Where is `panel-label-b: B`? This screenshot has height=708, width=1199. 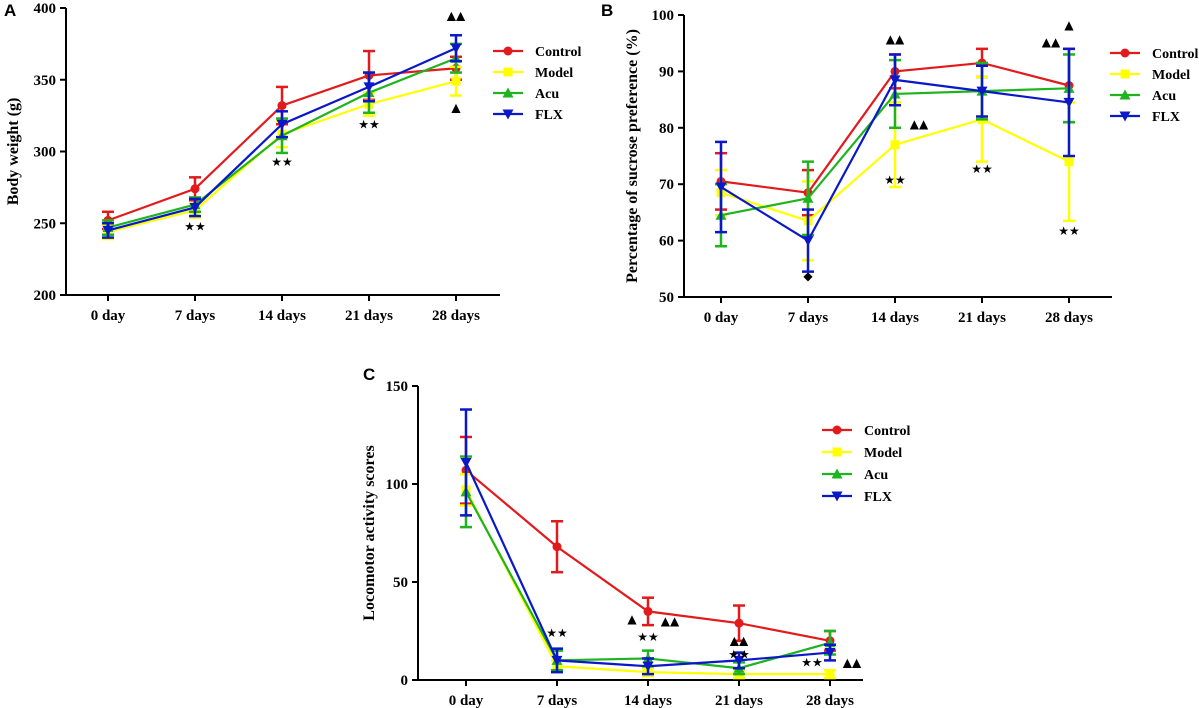 panel-label-b: B is located at coordinates (607, 10).